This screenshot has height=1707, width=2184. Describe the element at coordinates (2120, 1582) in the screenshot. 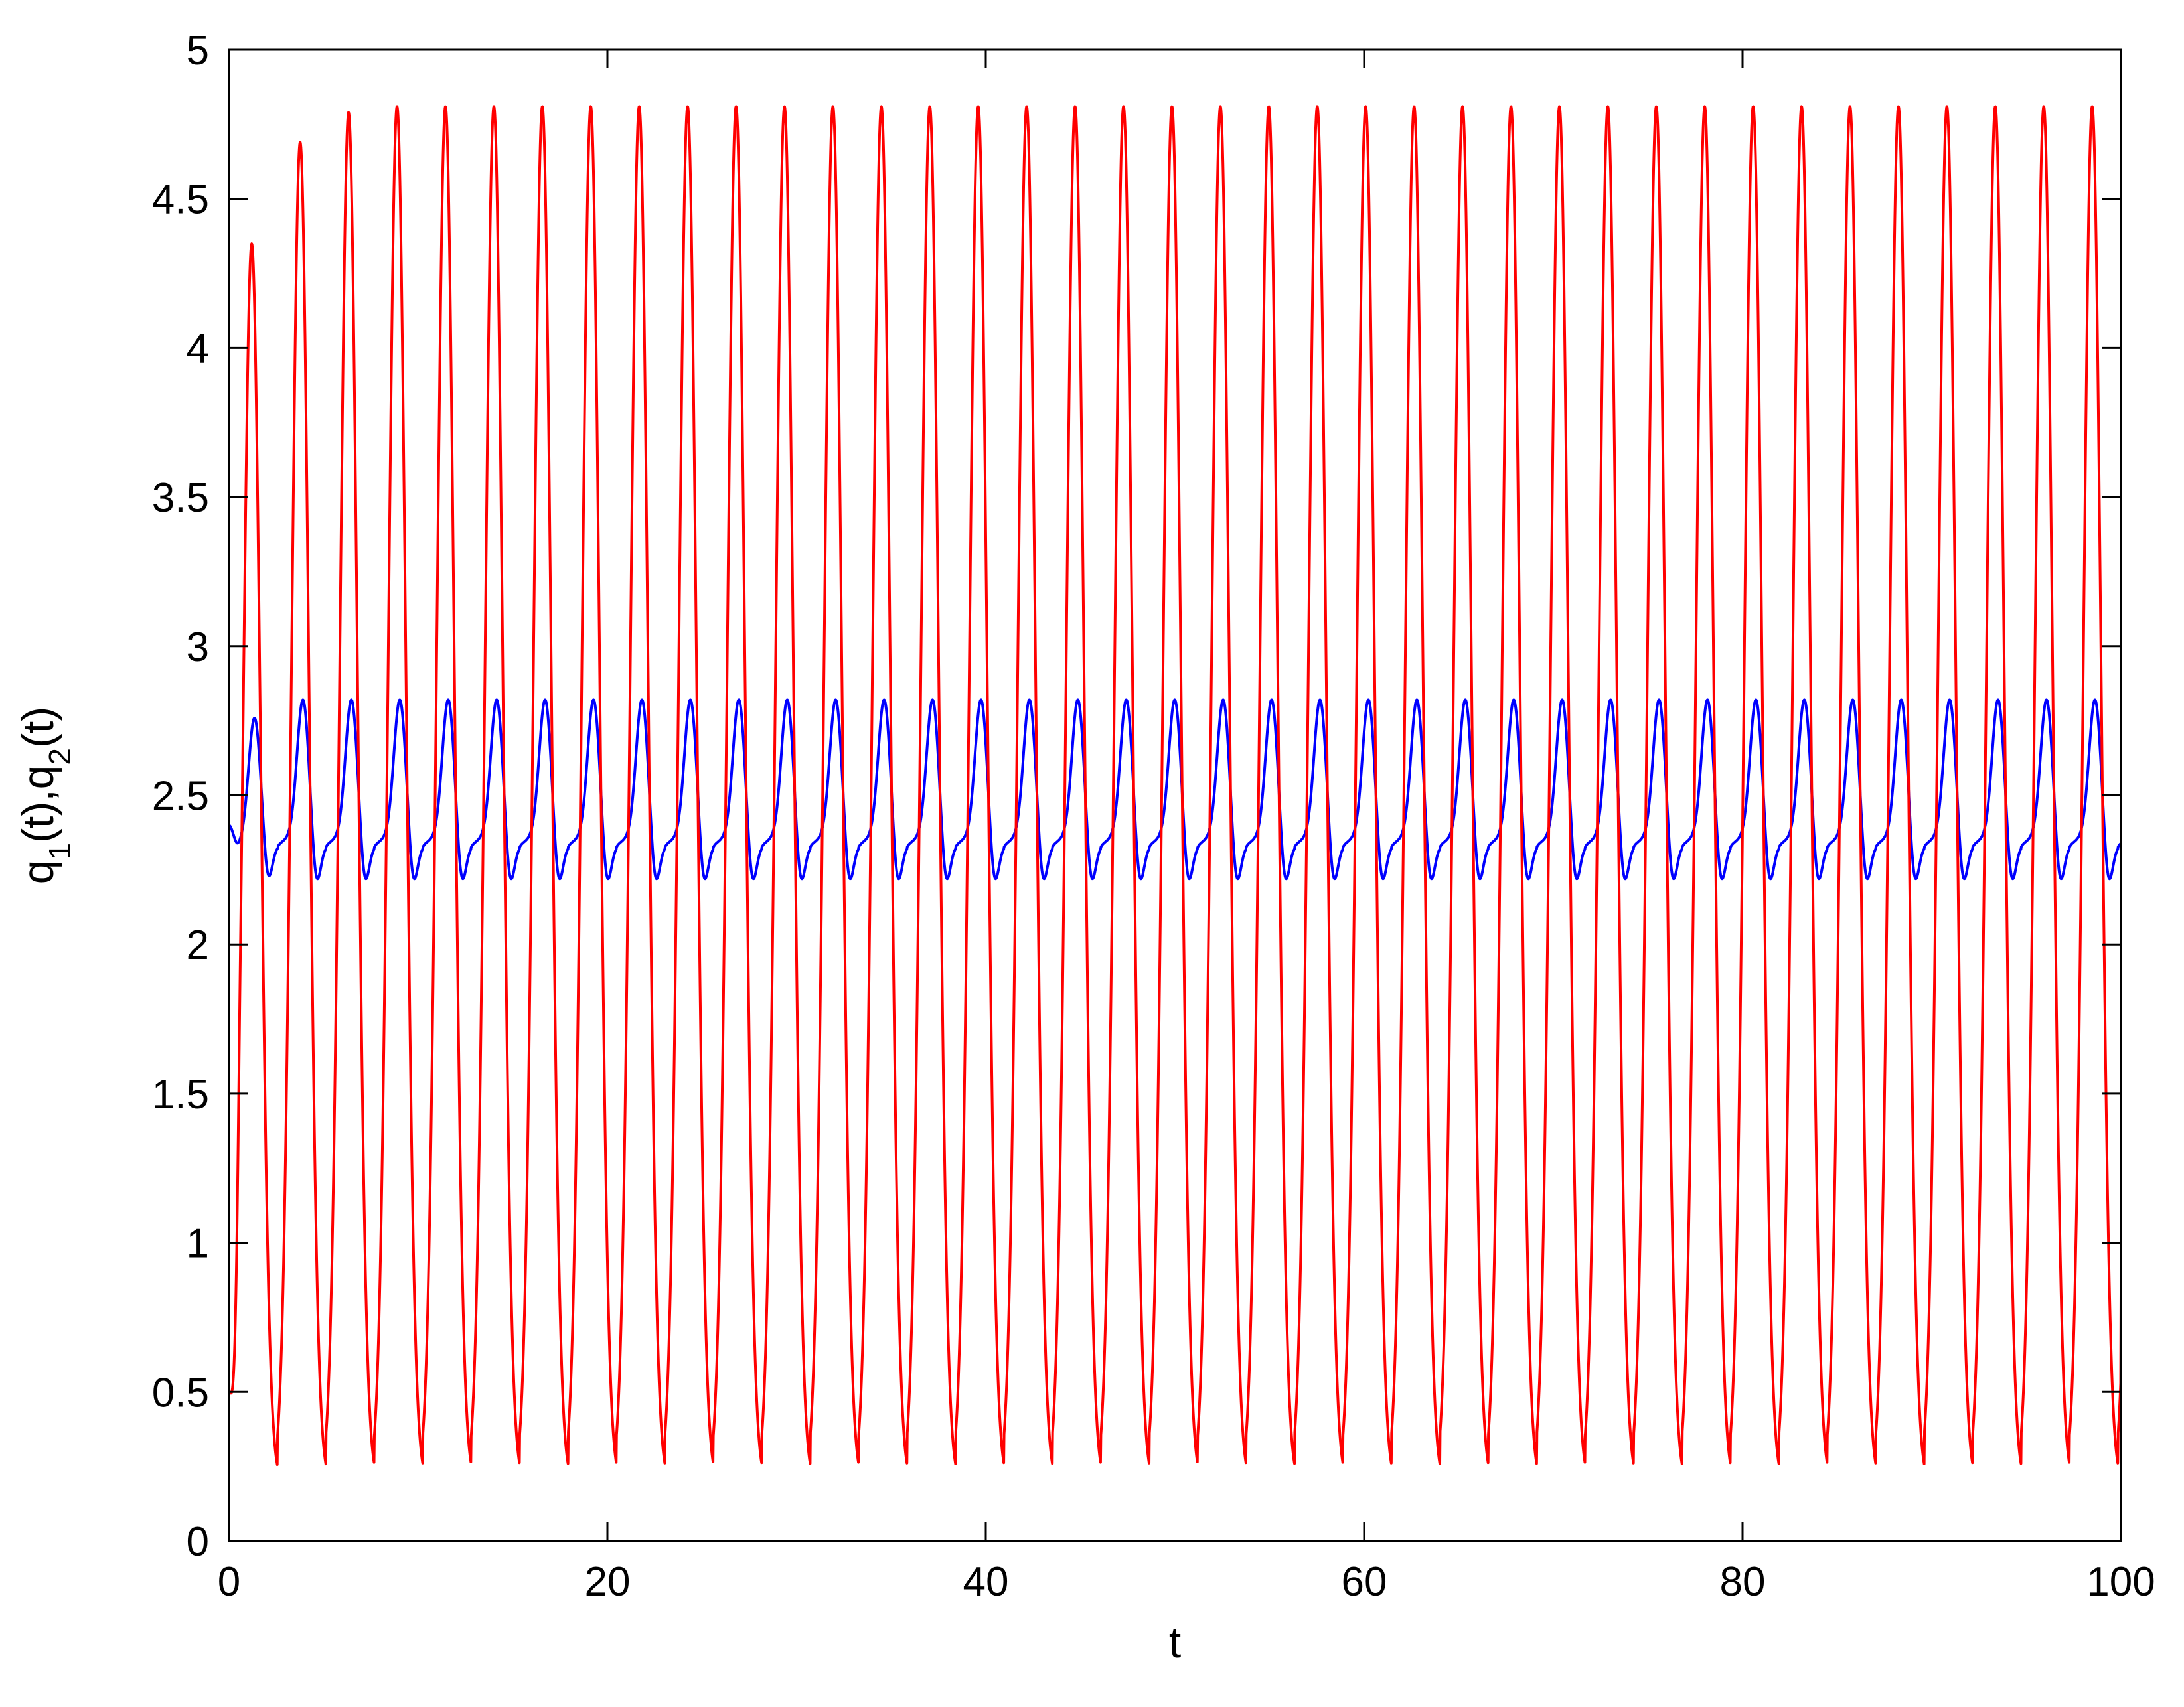

I see `x-tick-label: 100` at that location.